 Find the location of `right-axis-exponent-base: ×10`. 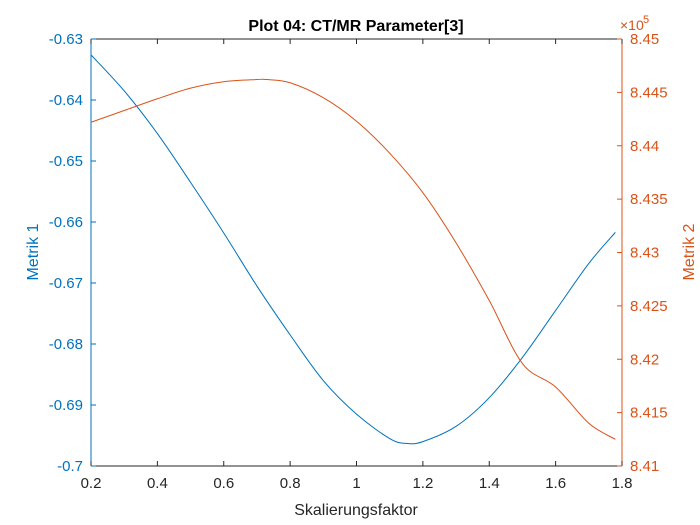

right-axis-exponent-base: ×10 is located at coordinates (632, 25).